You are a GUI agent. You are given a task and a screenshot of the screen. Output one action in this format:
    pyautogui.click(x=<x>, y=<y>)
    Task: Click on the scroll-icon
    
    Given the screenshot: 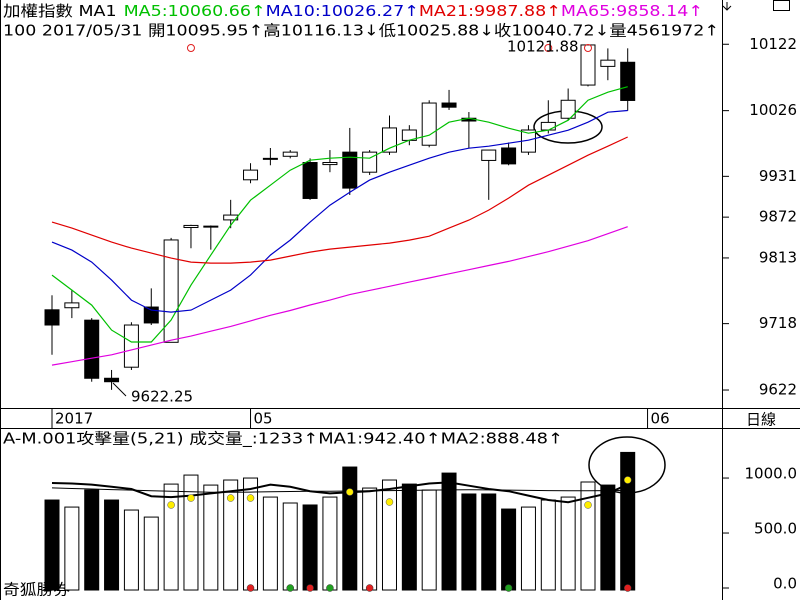 What is the action you would take?
    pyautogui.click(x=727, y=6)
    